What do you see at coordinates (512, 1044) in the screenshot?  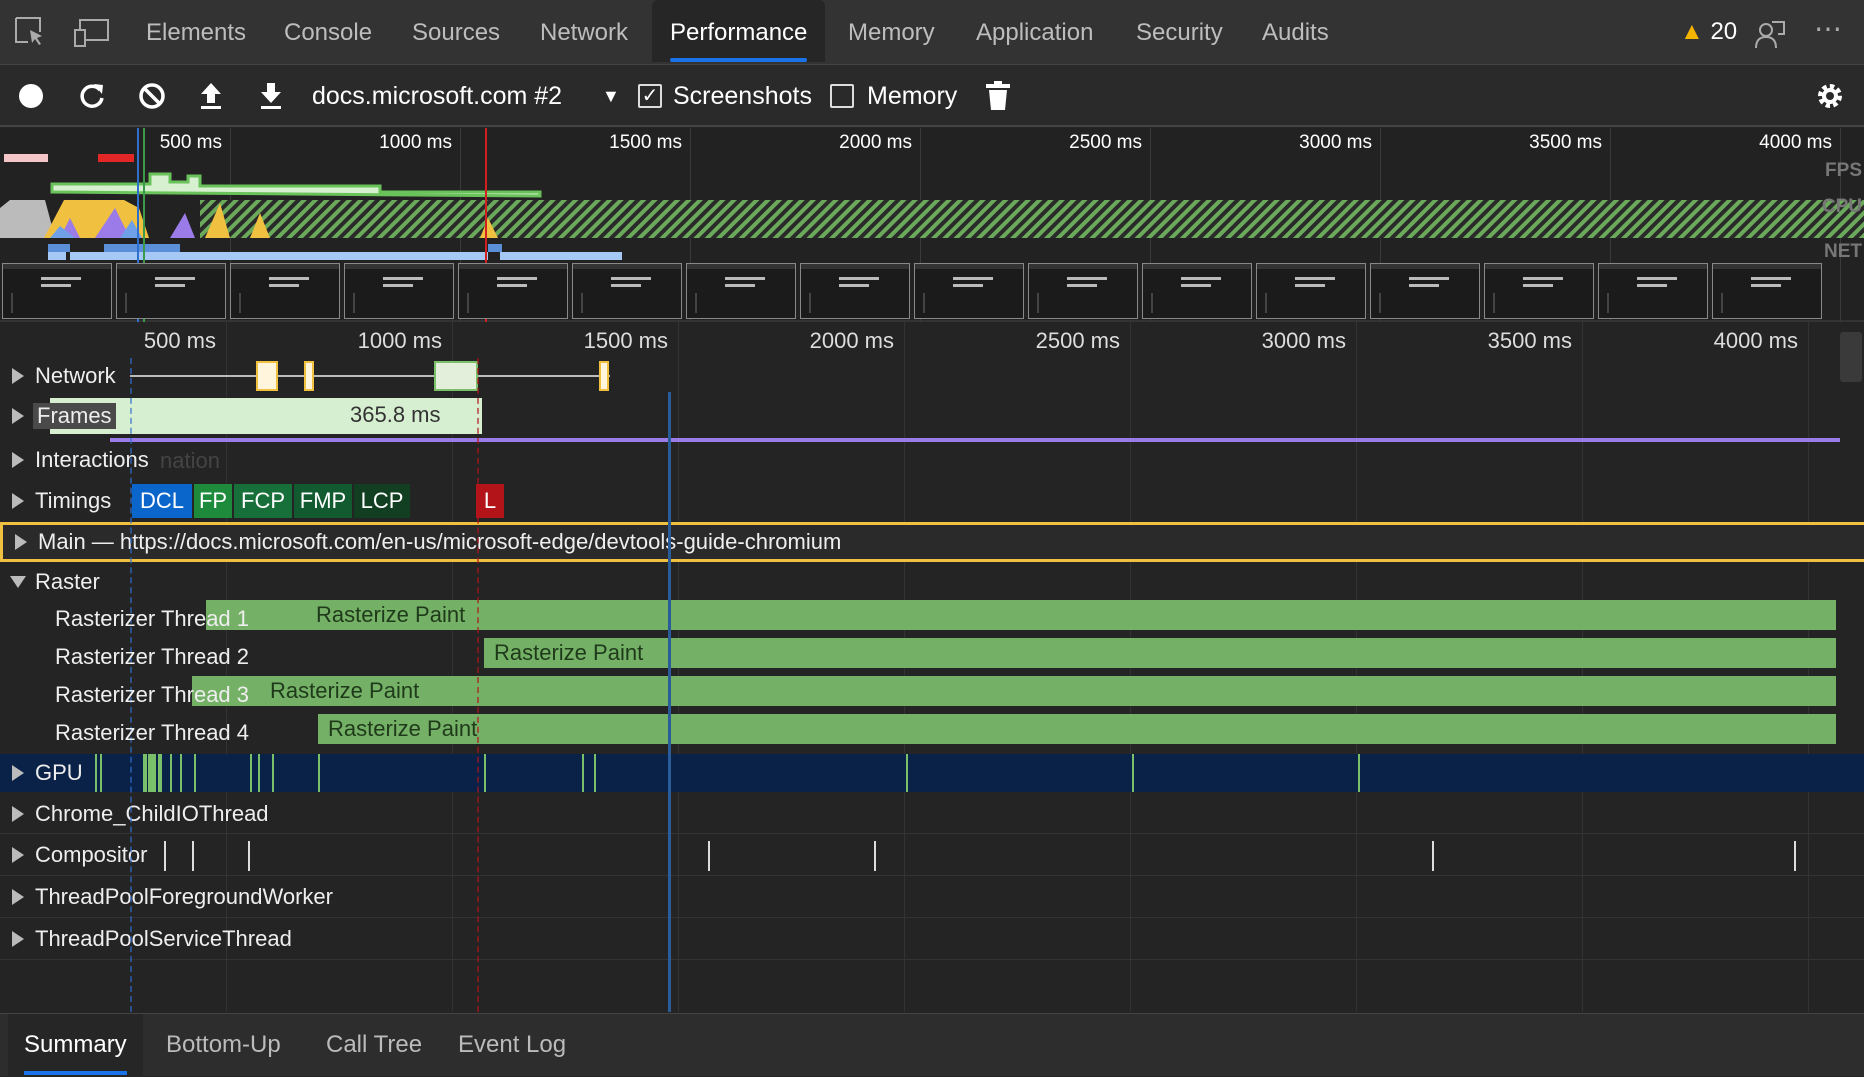 I see `tab-event-log: Event Log` at bounding box center [512, 1044].